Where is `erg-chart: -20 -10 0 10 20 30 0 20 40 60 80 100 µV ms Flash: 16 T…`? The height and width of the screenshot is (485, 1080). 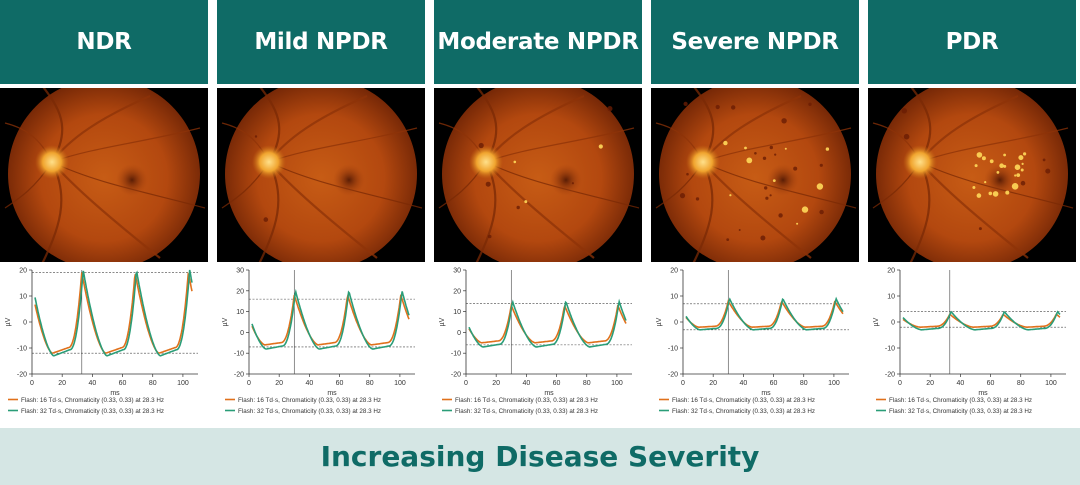 erg-chart: -20 -10 0 10 20 30 0 20 40 60 80 100 µV ms Flash: 16 T… is located at coordinates (538, 344).